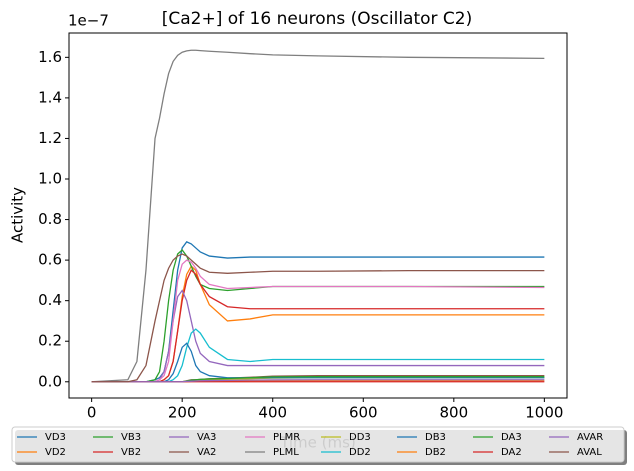  I want to click on y-tick-label: 1.2, so click(50, 138).